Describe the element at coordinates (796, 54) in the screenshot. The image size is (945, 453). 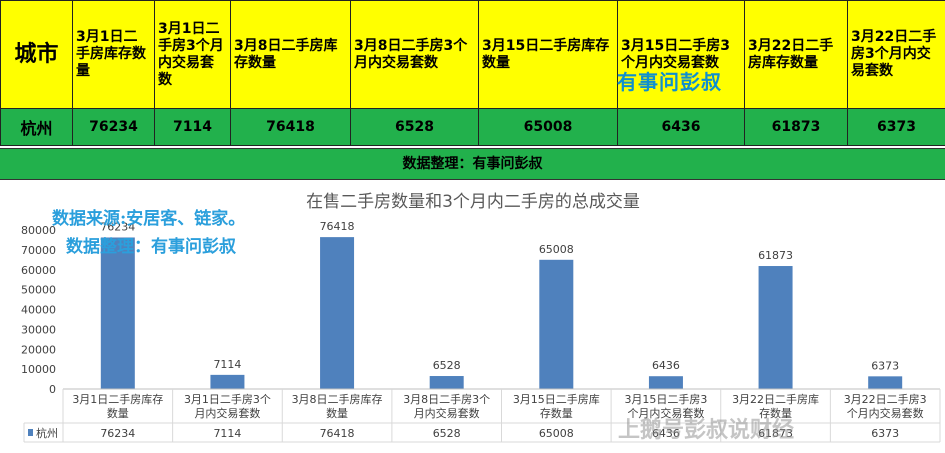
I see `header-cell: 3月22日二手房库存数量` at that location.